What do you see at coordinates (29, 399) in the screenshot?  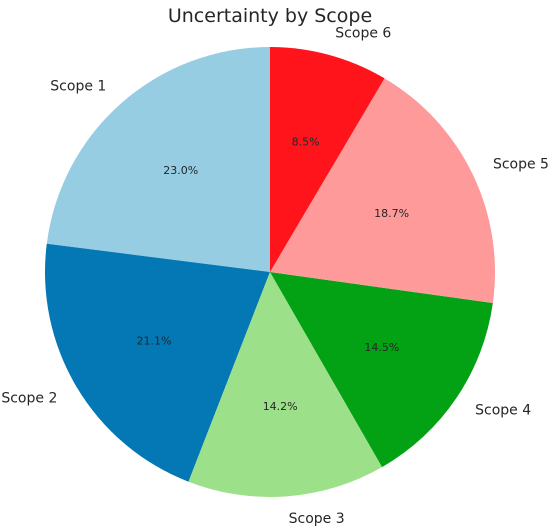 I see `slice-label-scope-2: Scope 2` at bounding box center [29, 399].